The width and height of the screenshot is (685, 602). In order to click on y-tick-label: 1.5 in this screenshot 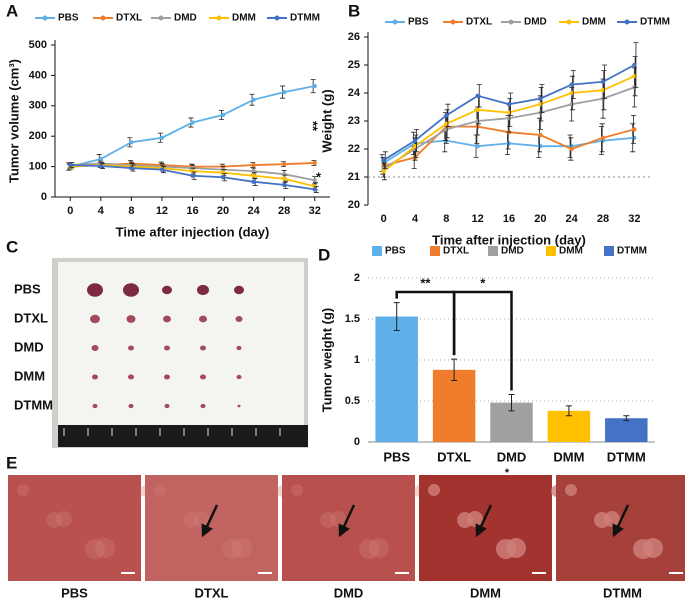, I will do `click(352, 319)`.